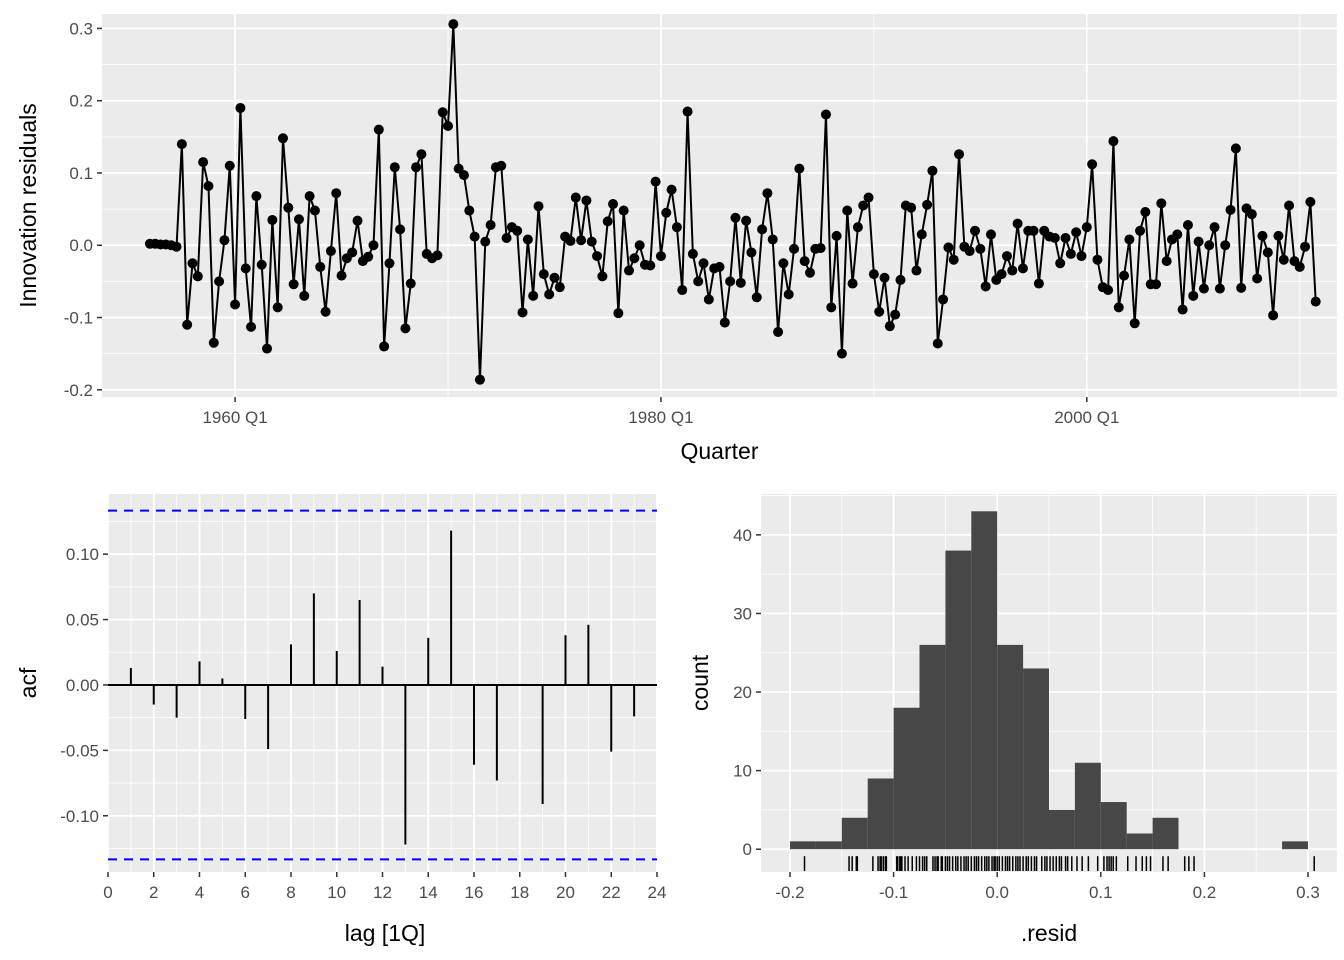 This screenshot has width=1344, height=960. Describe the element at coordinates (742, 535) in the screenshot. I see `y-tick-label: 40` at that location.